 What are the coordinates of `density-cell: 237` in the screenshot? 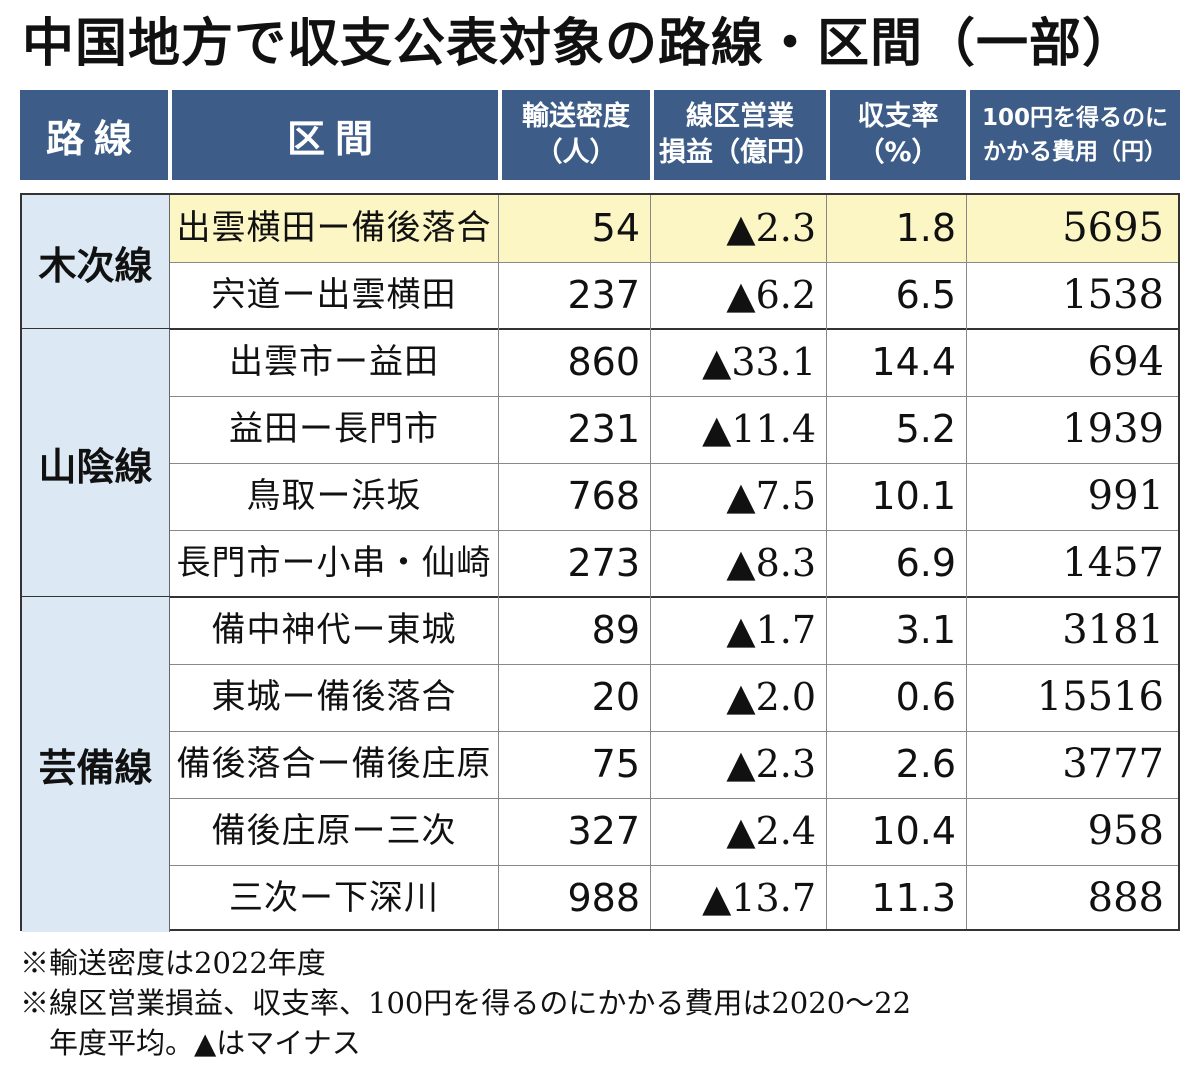 It's located at (603, 295).